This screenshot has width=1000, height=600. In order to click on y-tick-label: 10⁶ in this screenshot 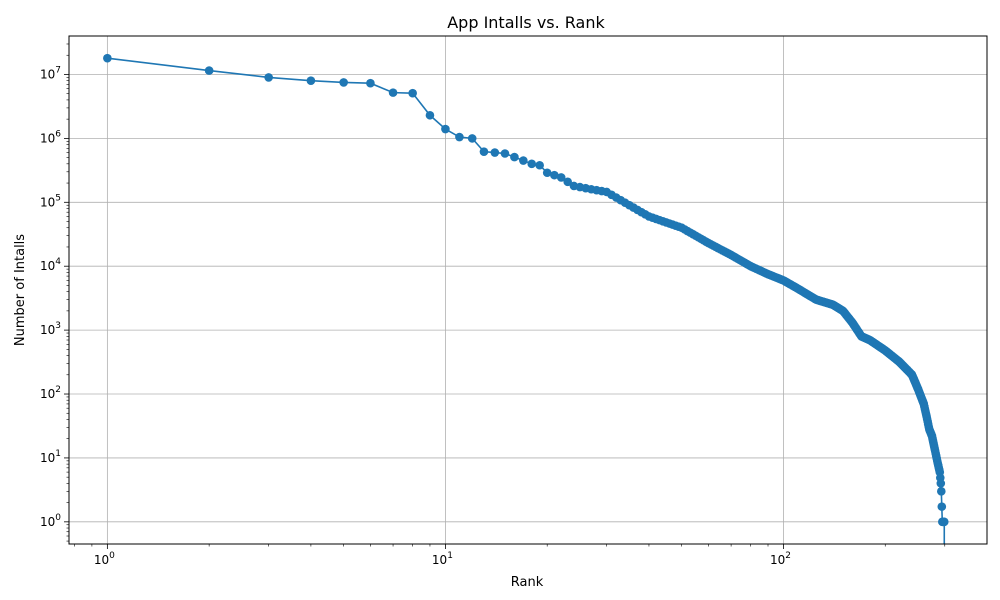, I will do `click(50, 137)`.